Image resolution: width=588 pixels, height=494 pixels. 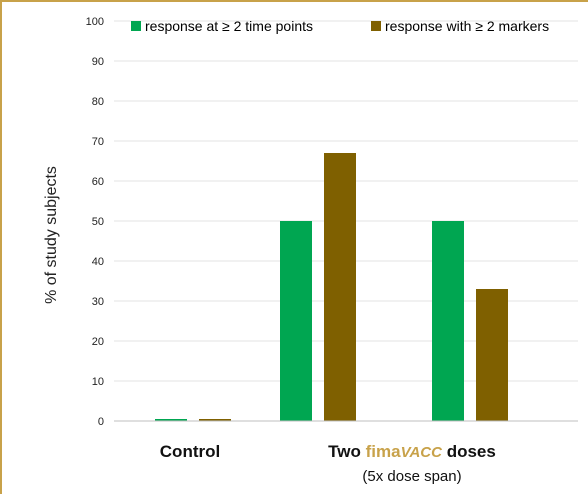 I want to click on category-label-fimavacc: Two fimaVACC doses, so click(x=412, y=451).